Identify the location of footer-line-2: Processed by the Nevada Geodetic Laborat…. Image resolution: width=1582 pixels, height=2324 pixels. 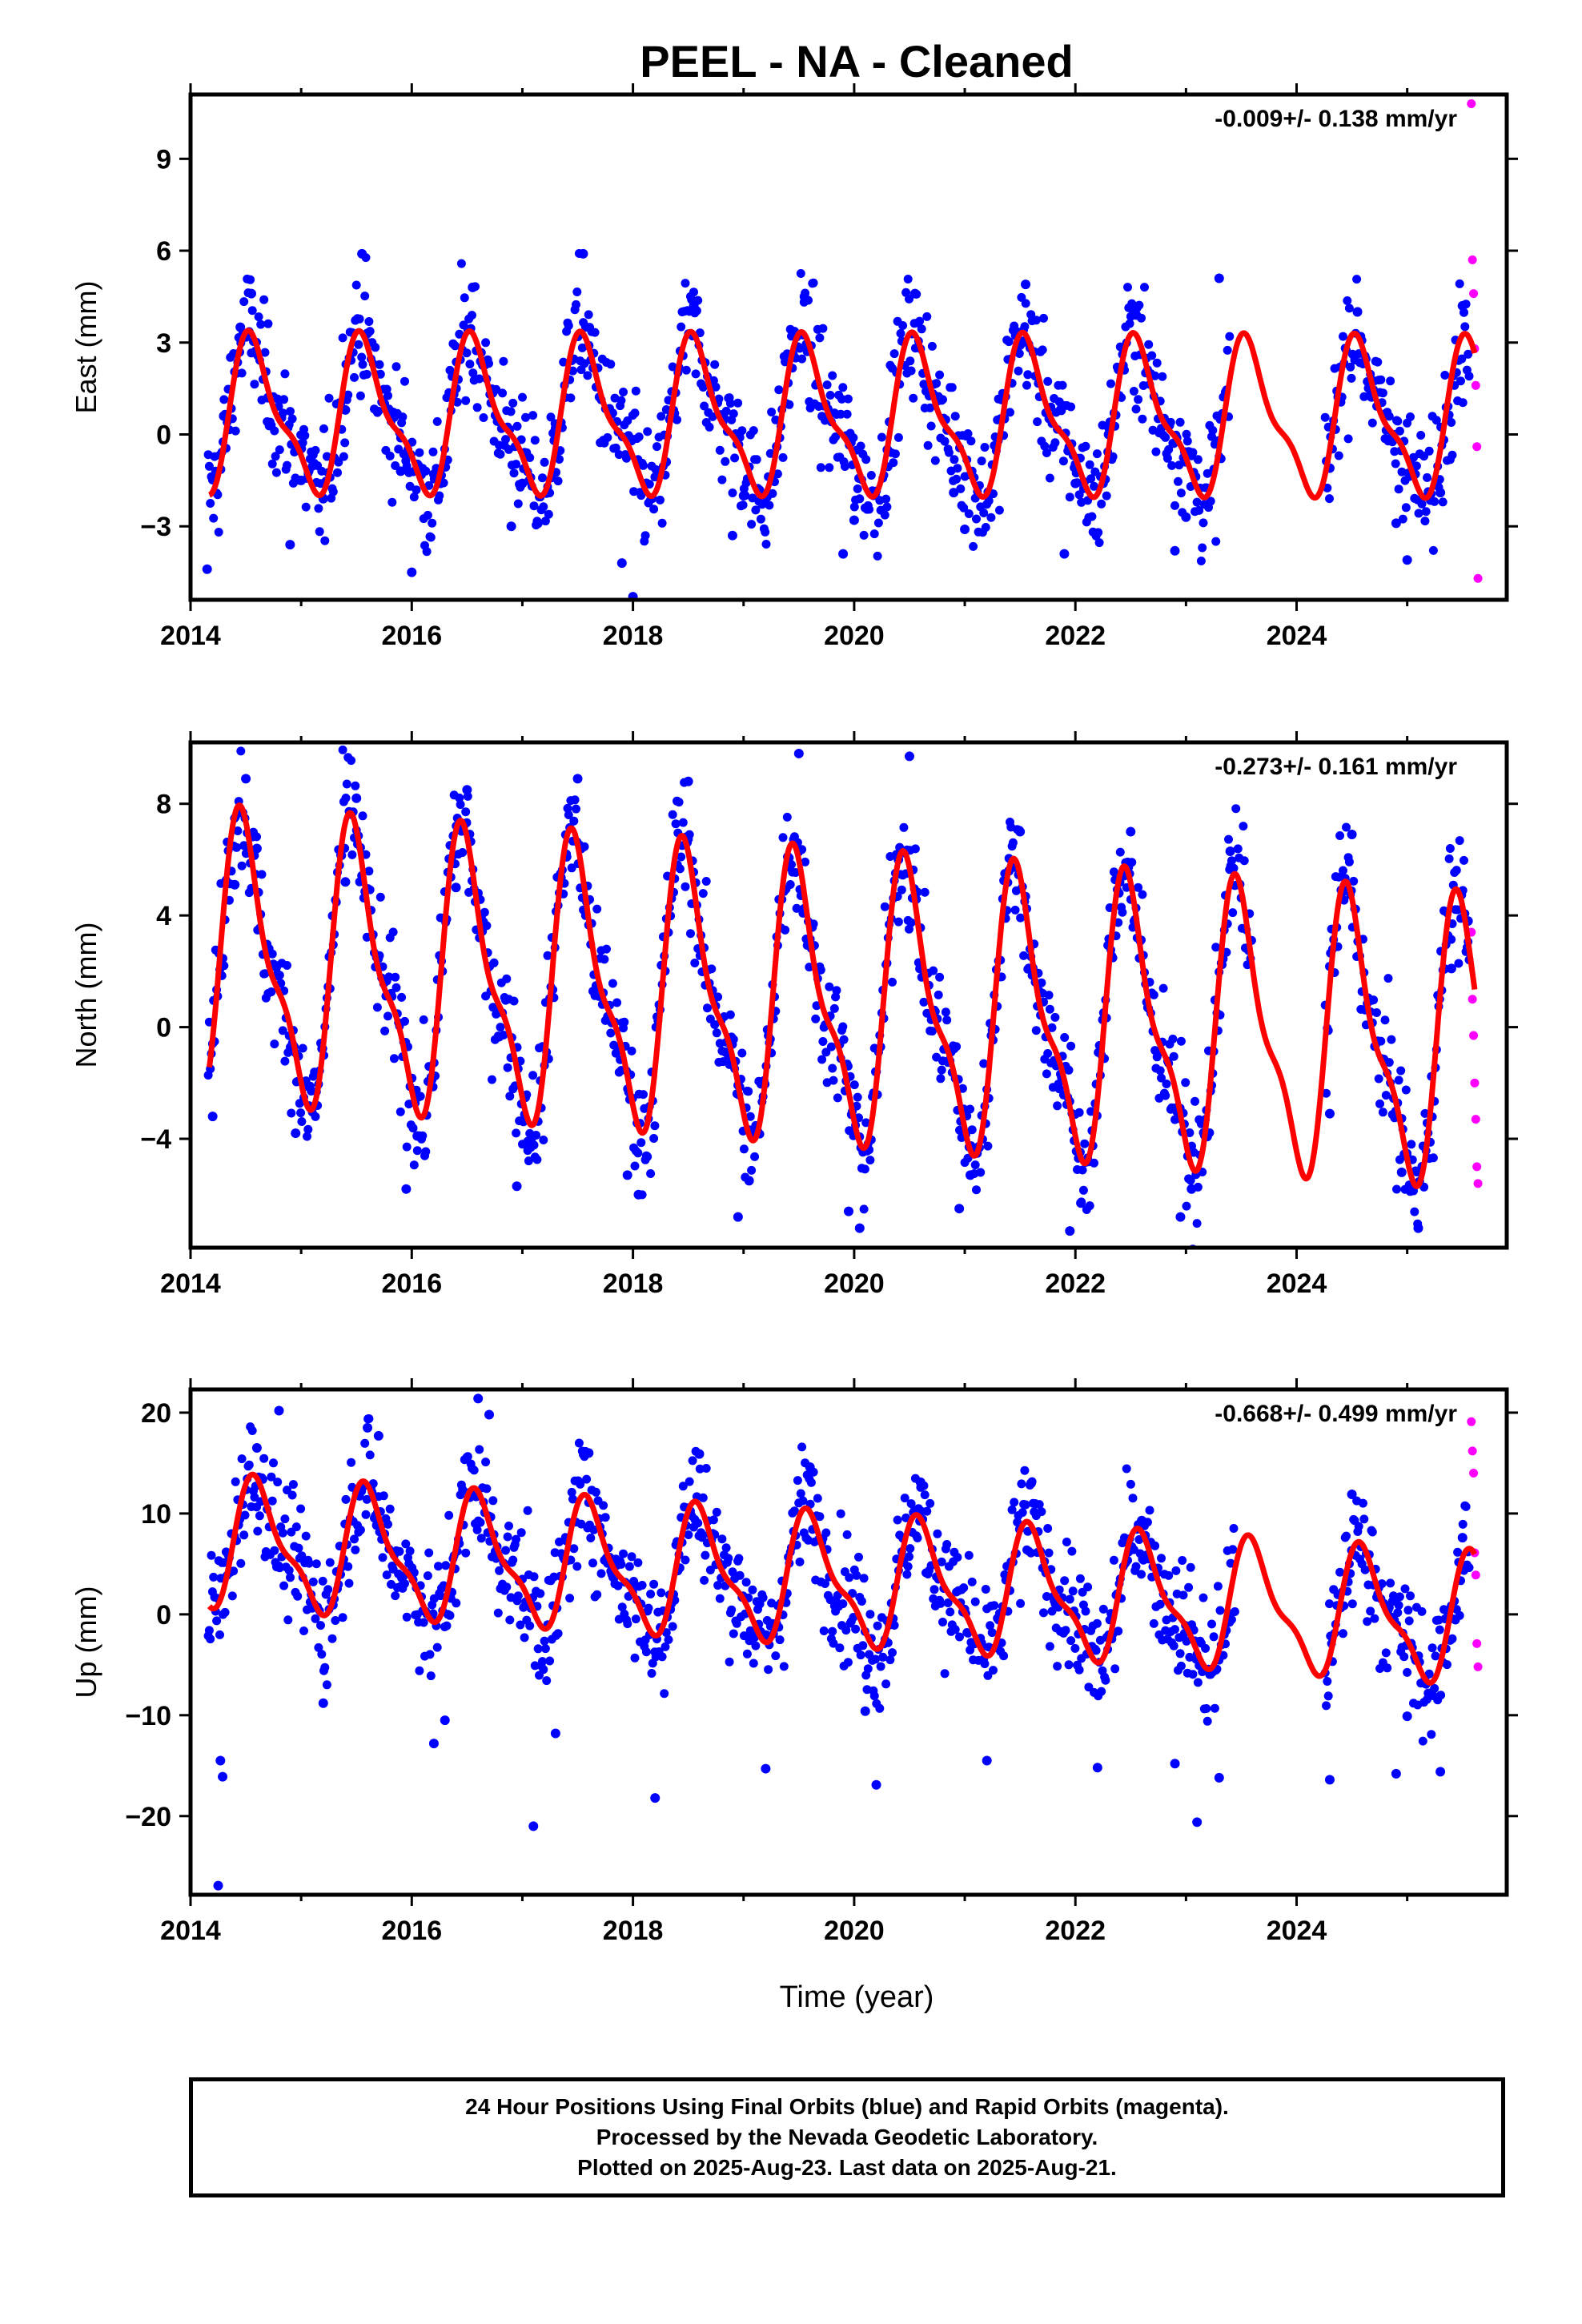
(847, 2137).